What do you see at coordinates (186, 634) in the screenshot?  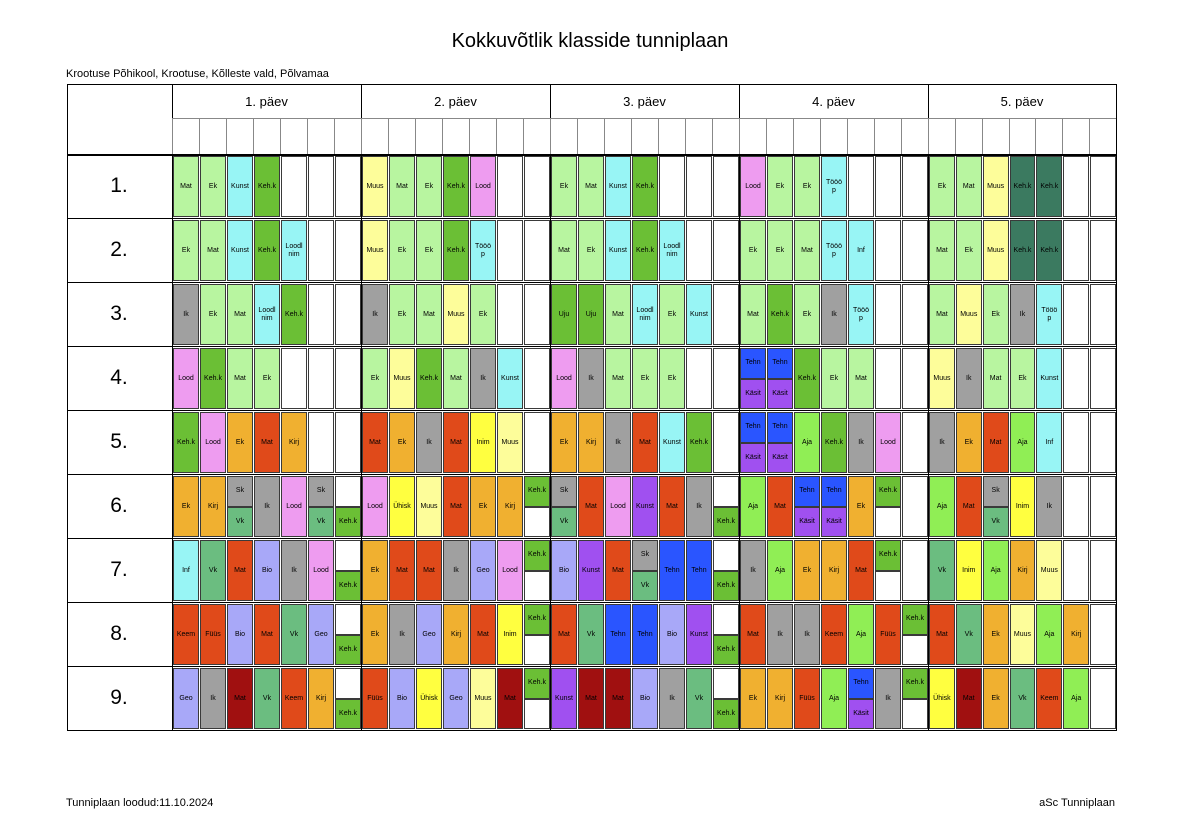 I see `lesson-cell: Keem` at bounding box center [186, 634].